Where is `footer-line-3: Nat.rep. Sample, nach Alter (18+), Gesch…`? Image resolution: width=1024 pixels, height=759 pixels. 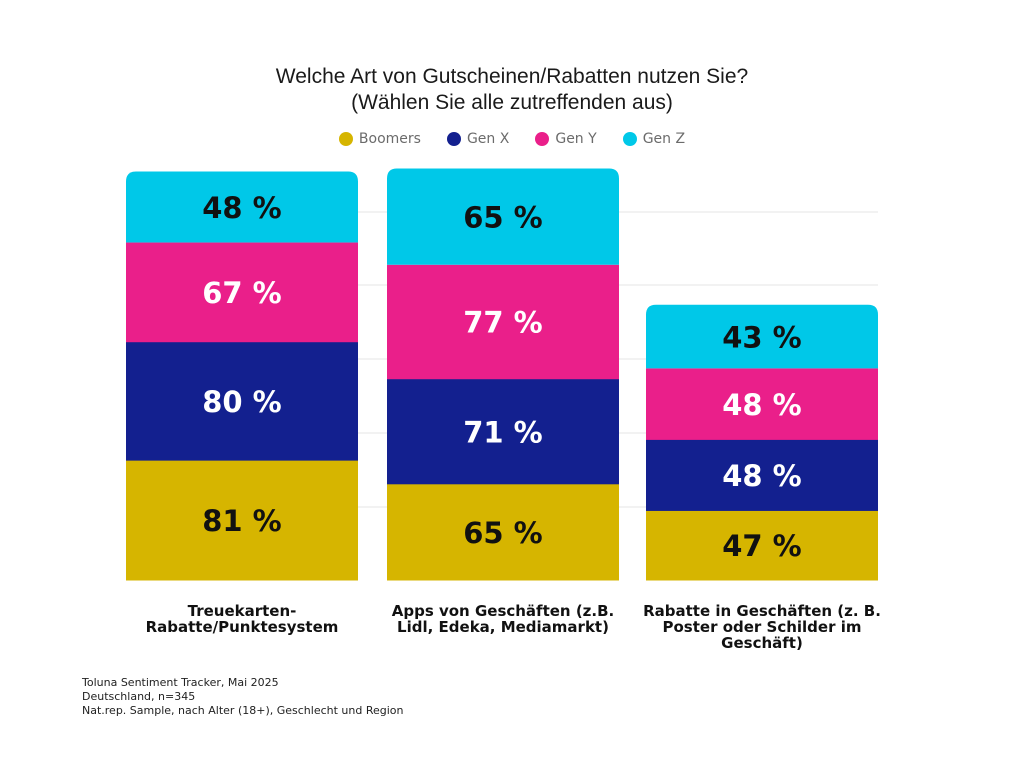
footer-line-3: Nat.rep. Sample, nach Alter (18+), Gesch… is located at coordinates (243, 710).